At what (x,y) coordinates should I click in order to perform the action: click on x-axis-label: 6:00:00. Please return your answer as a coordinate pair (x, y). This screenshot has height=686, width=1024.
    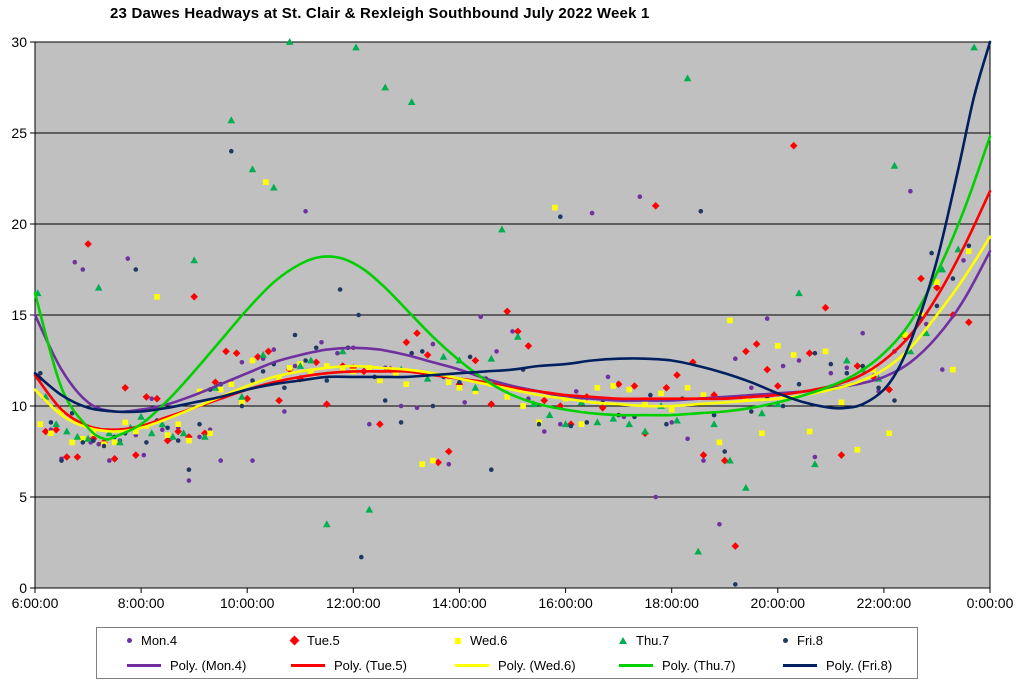
    Looking at the image, I should click on (35, 603).